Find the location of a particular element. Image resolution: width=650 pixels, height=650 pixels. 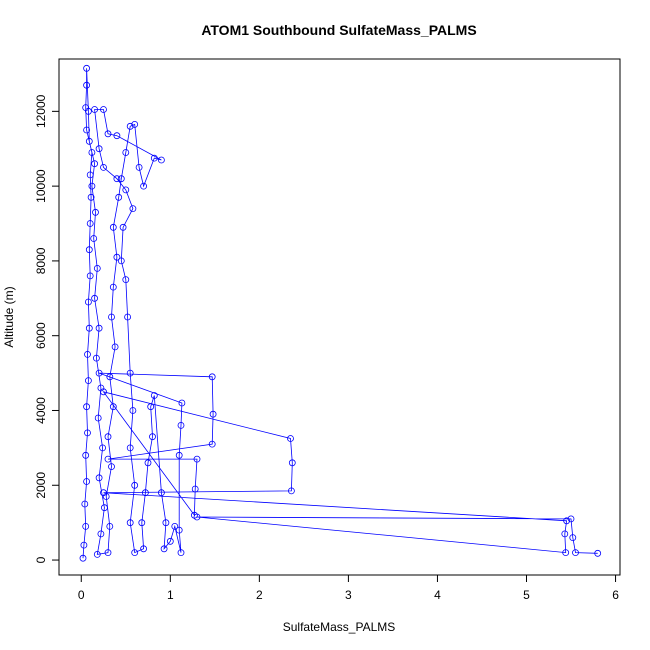

y-tick-label: 6000 is located at coordinates (41, 335).